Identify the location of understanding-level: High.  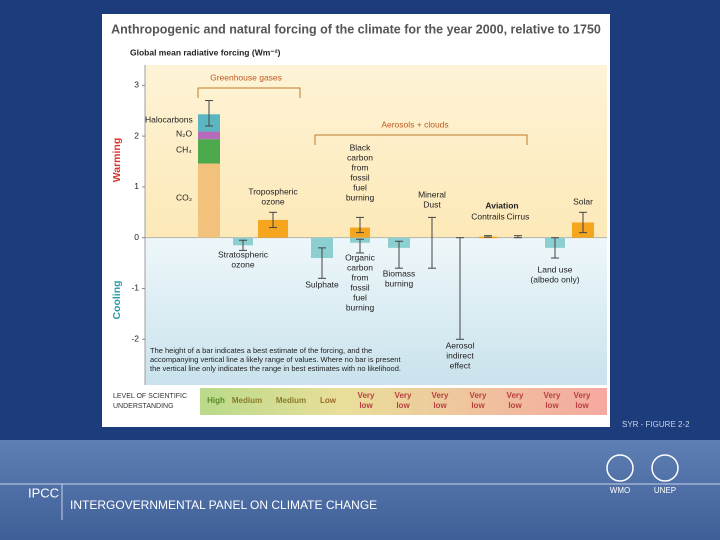
(216, 400).